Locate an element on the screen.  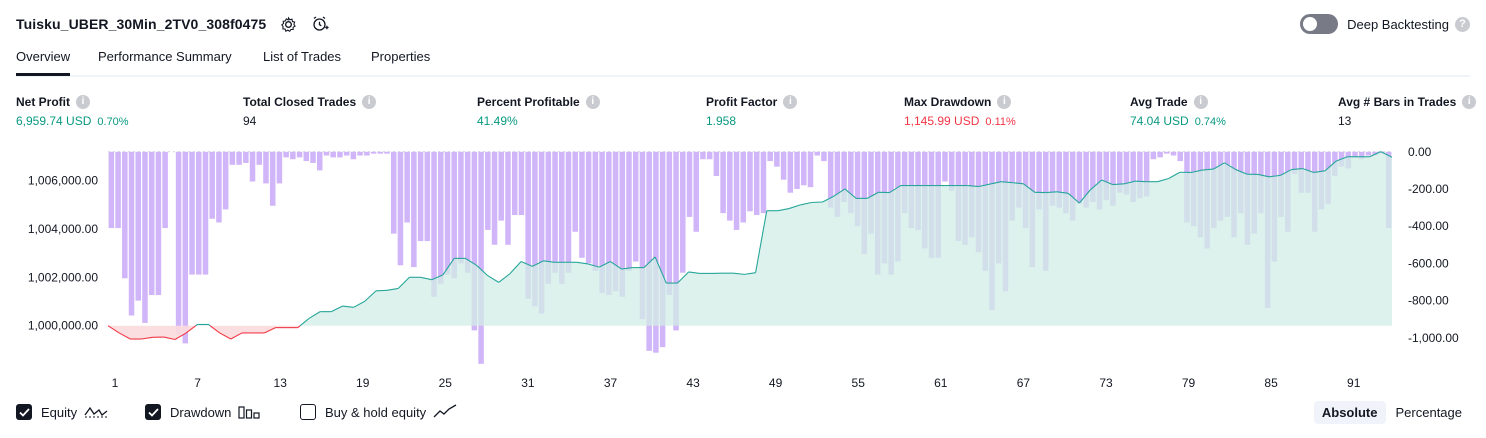
metric-value: 6,959.74 USD is located at coordinates (54, 121).